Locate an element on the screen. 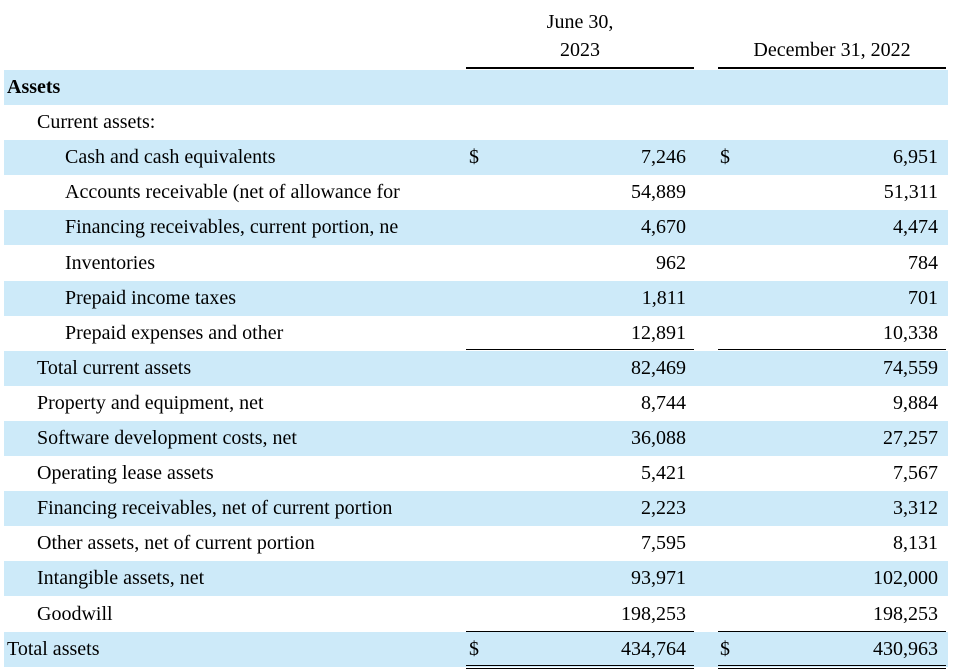 Image resolution: width=953 pixels, height=670 pixels. row-label: Other assets, net of current portion is located at coordinates (176, 543).